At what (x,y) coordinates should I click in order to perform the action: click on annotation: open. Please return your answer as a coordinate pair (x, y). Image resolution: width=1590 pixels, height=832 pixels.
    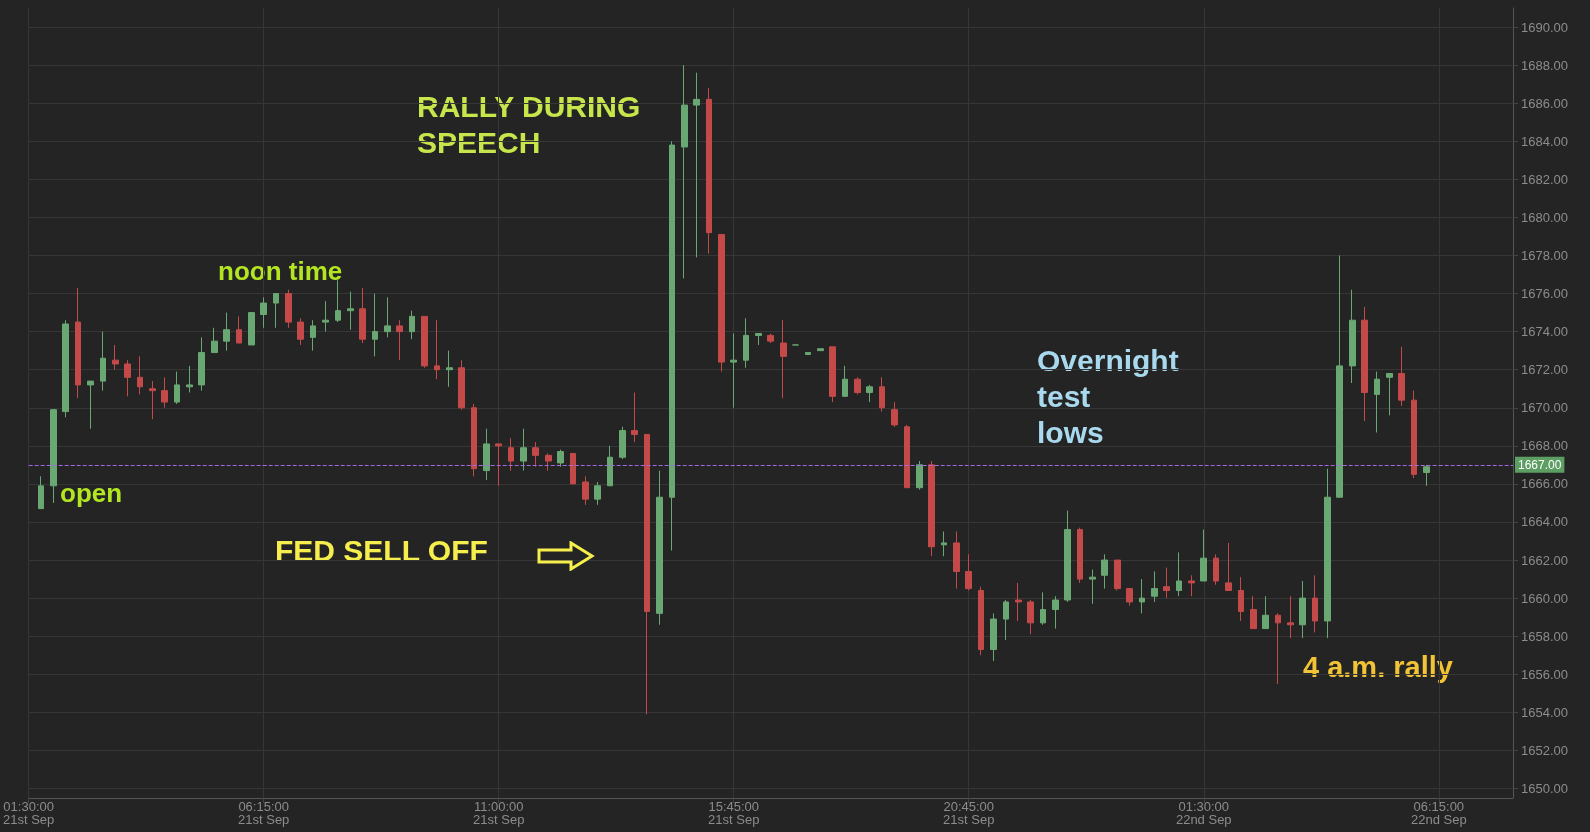
    Looking at the image, I should click on (91, 493).